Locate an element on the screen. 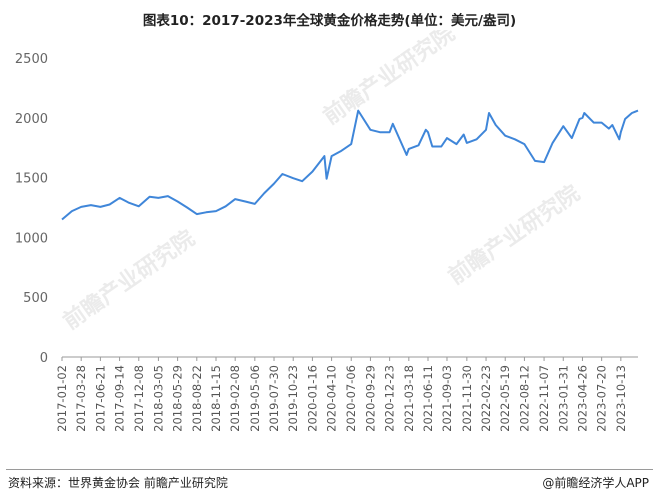  x-tick-label: 2017-03-28 is located at coordinates (81, 398).